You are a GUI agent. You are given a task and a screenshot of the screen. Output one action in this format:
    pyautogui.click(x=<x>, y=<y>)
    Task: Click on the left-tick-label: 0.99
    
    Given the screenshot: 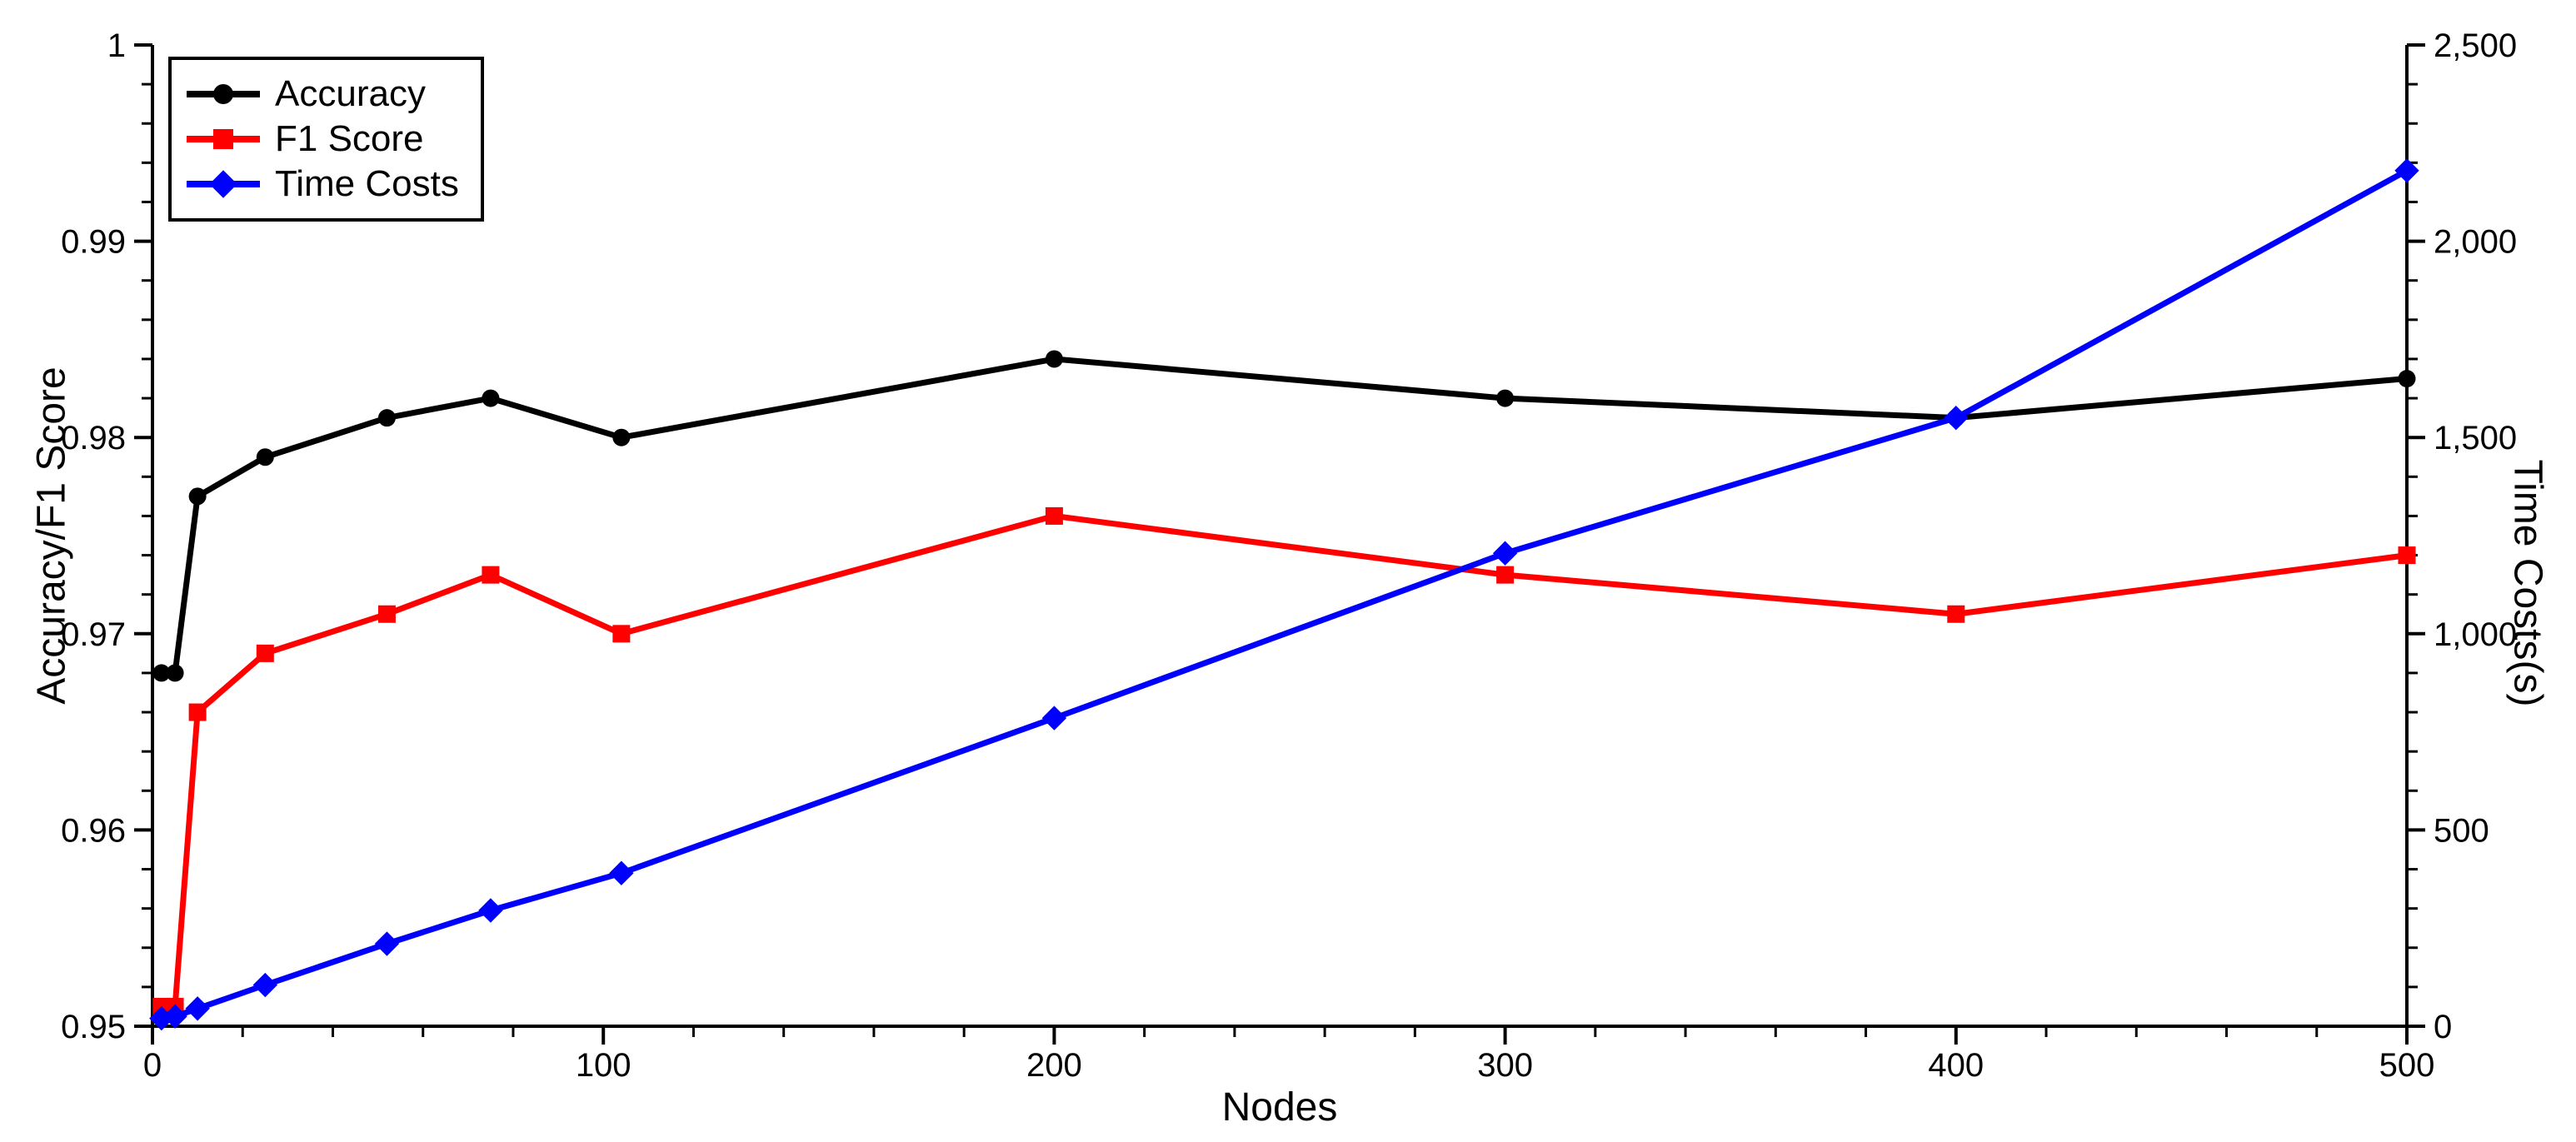 What is the action you would take?
    pyautogui.click(x=93, y=242)
    